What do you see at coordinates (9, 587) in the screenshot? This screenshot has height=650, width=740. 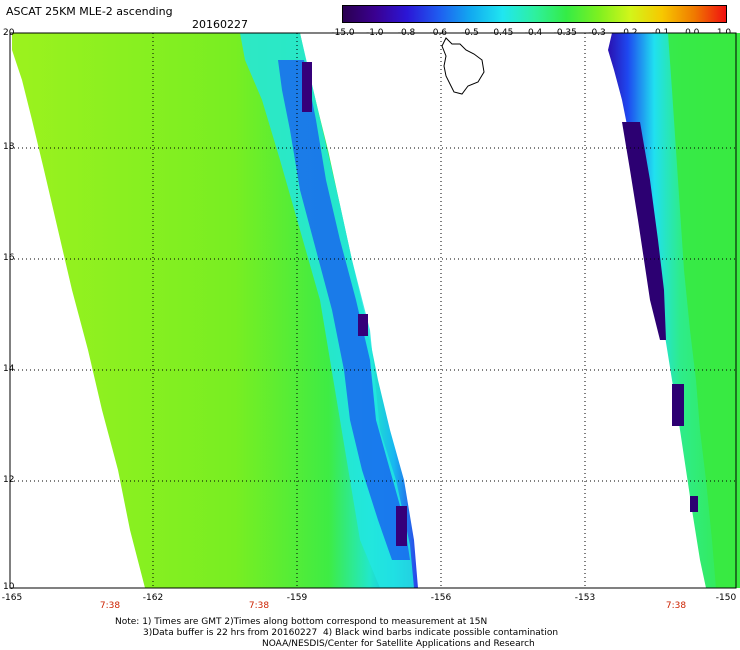 I see `lat-label-10: 10` at bounding box center [9, 587].